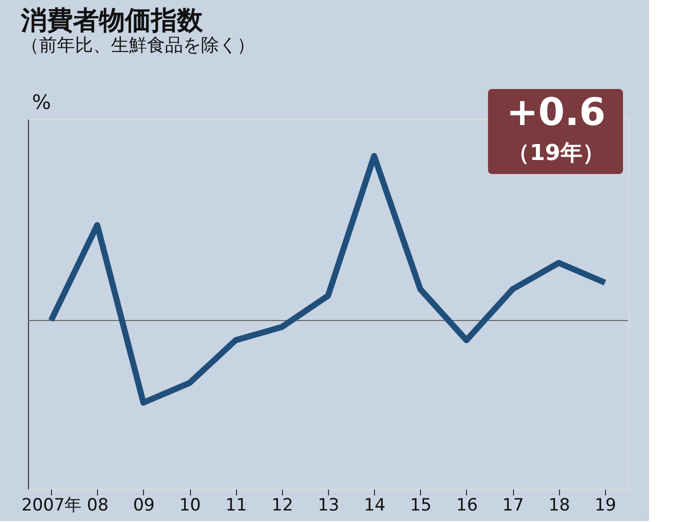 Image resolution: width=696 pixels, height=522 pixels. Describe the element at coordinates (283, 506) in the screenshot. I see `x-tick-label: 12` at that location.